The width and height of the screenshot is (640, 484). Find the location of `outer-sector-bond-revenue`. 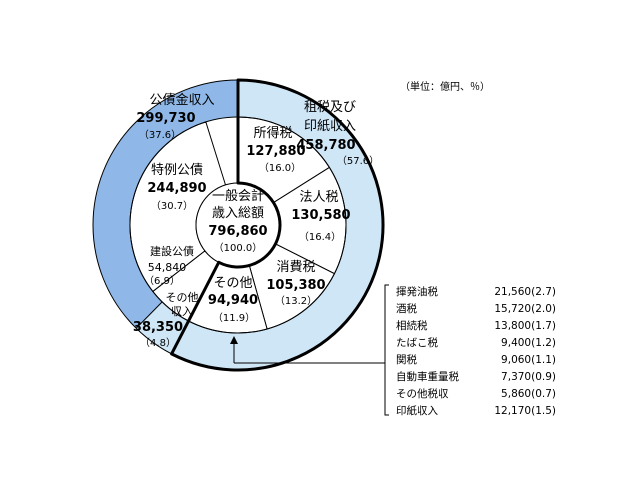

outer-sector-bond-revenue is located at coordinates (165, 204).